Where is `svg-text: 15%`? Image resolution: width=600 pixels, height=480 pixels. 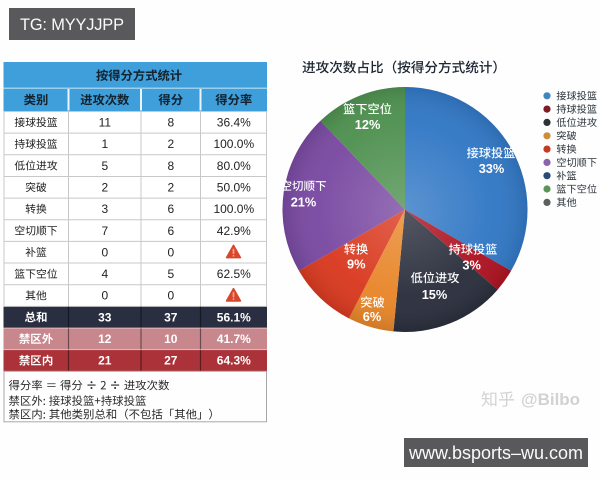
svg-text: 15% is located at coordinates (435, 294).